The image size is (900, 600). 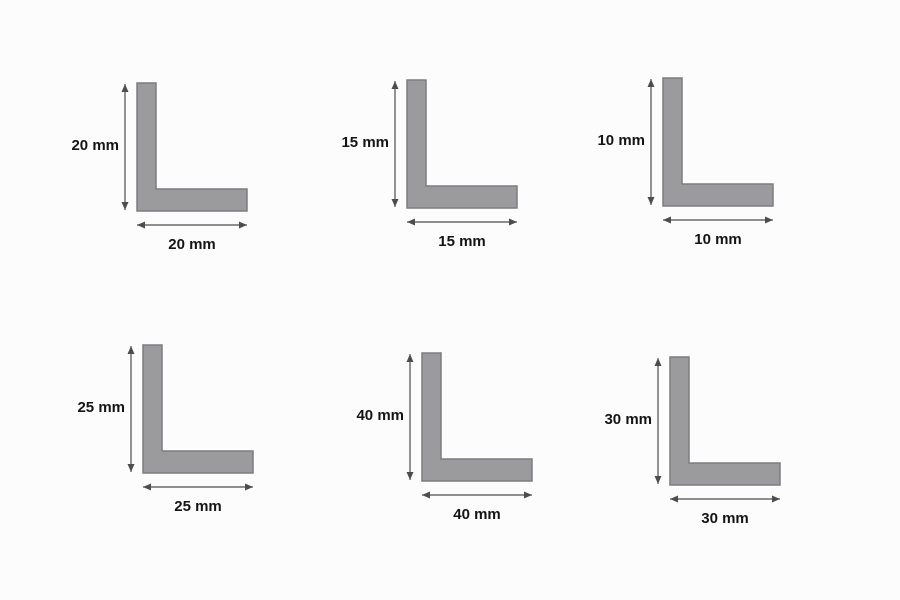 What do you see at coordinates (365, 142) in the screenshot?
I see `height-dimension-label: 15 mm` at bounding box center [365, 142].